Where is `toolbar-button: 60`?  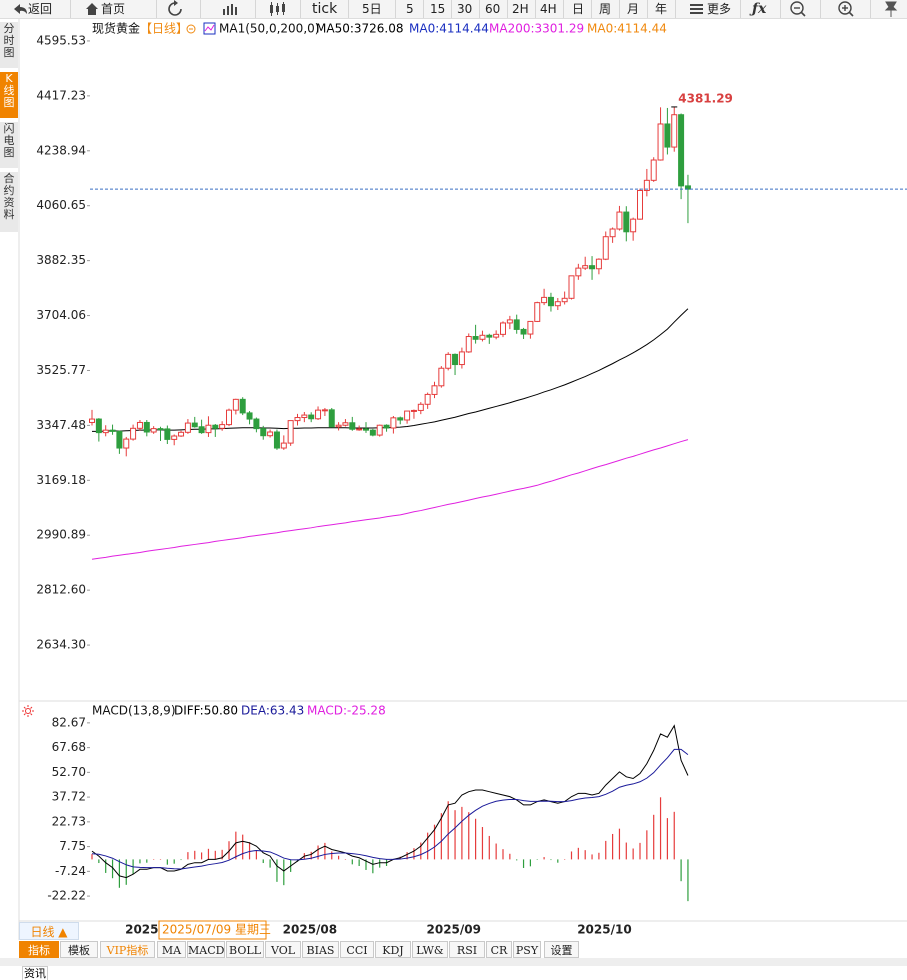 toolbar-button: 60 is located at coordinates (493, 9).